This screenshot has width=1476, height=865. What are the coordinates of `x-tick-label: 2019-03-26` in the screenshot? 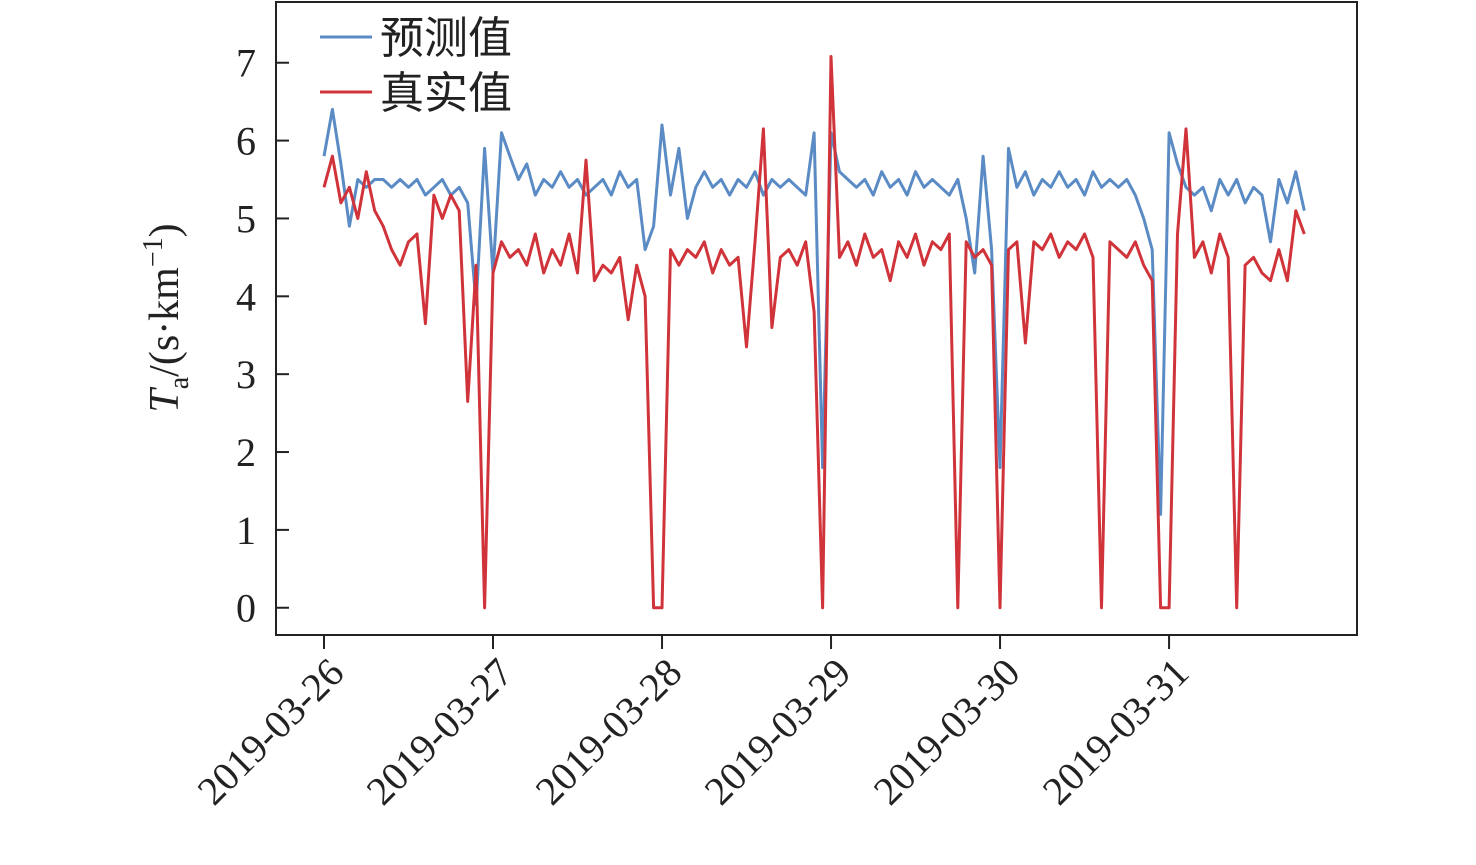 It's located at (271, 732).